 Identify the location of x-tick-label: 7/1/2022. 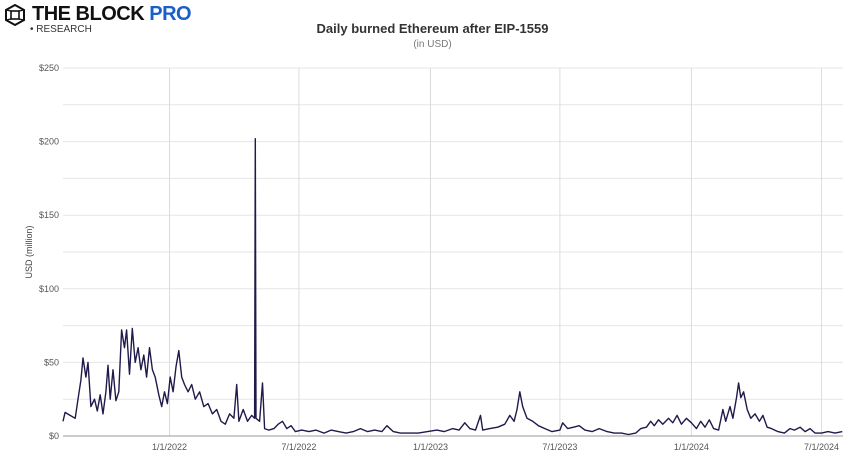
(298, 447).